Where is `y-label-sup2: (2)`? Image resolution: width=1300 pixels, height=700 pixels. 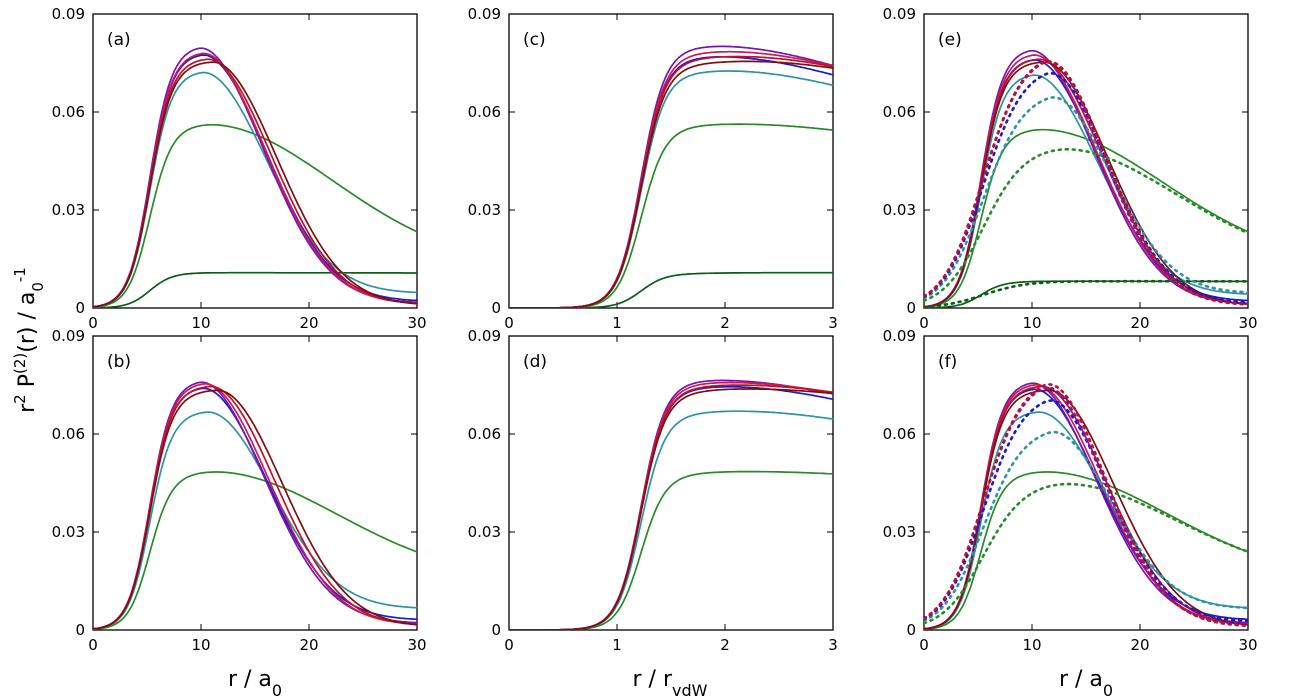
y-label-sup2: (2) is located at coordinates (20, 363).